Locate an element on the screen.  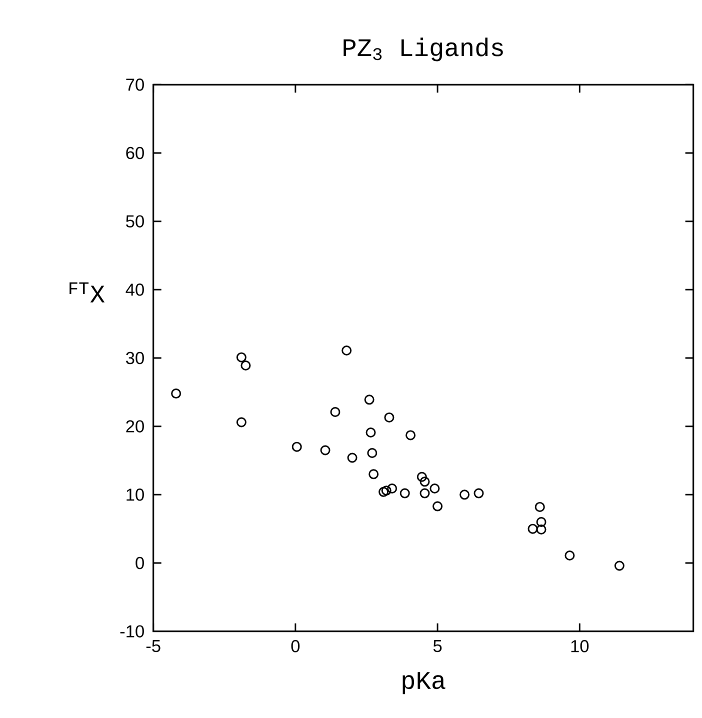
x-tick-label: 5 is located at coordinates (437, 646).